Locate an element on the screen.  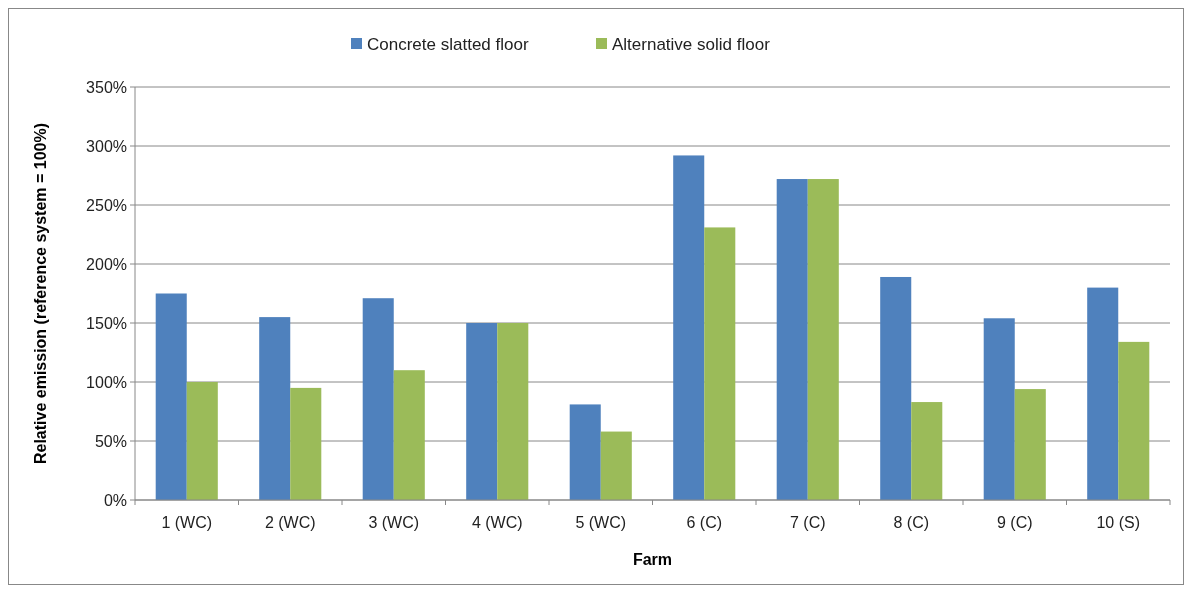
y-tick-label: 50% is located at coordinates (110, 441).